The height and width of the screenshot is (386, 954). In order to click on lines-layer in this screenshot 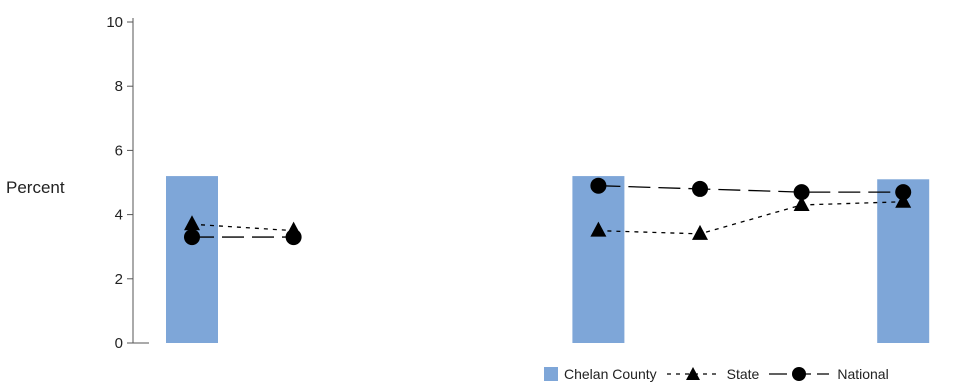, I will do `click(548, 211)`.